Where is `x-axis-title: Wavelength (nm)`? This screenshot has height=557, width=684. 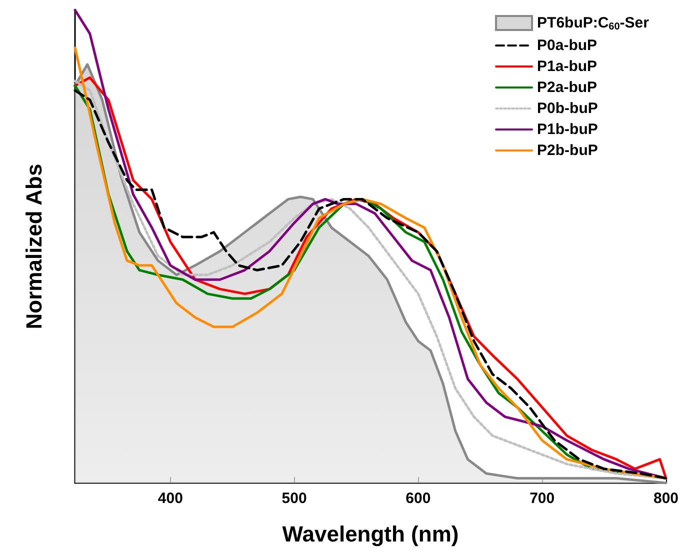
x-axis-title: Wavelength (nm) is located at coordinates (370, 534).